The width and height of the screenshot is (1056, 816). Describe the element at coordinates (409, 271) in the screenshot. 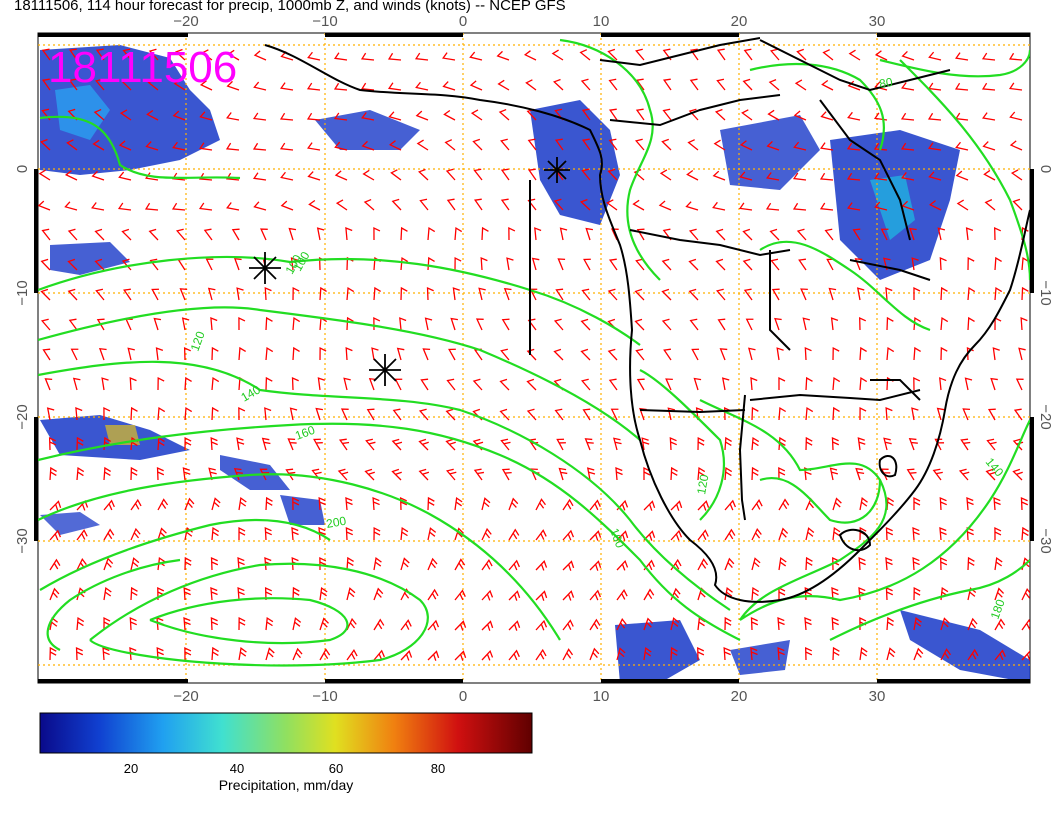

I see `marker-asterisks` at that location.